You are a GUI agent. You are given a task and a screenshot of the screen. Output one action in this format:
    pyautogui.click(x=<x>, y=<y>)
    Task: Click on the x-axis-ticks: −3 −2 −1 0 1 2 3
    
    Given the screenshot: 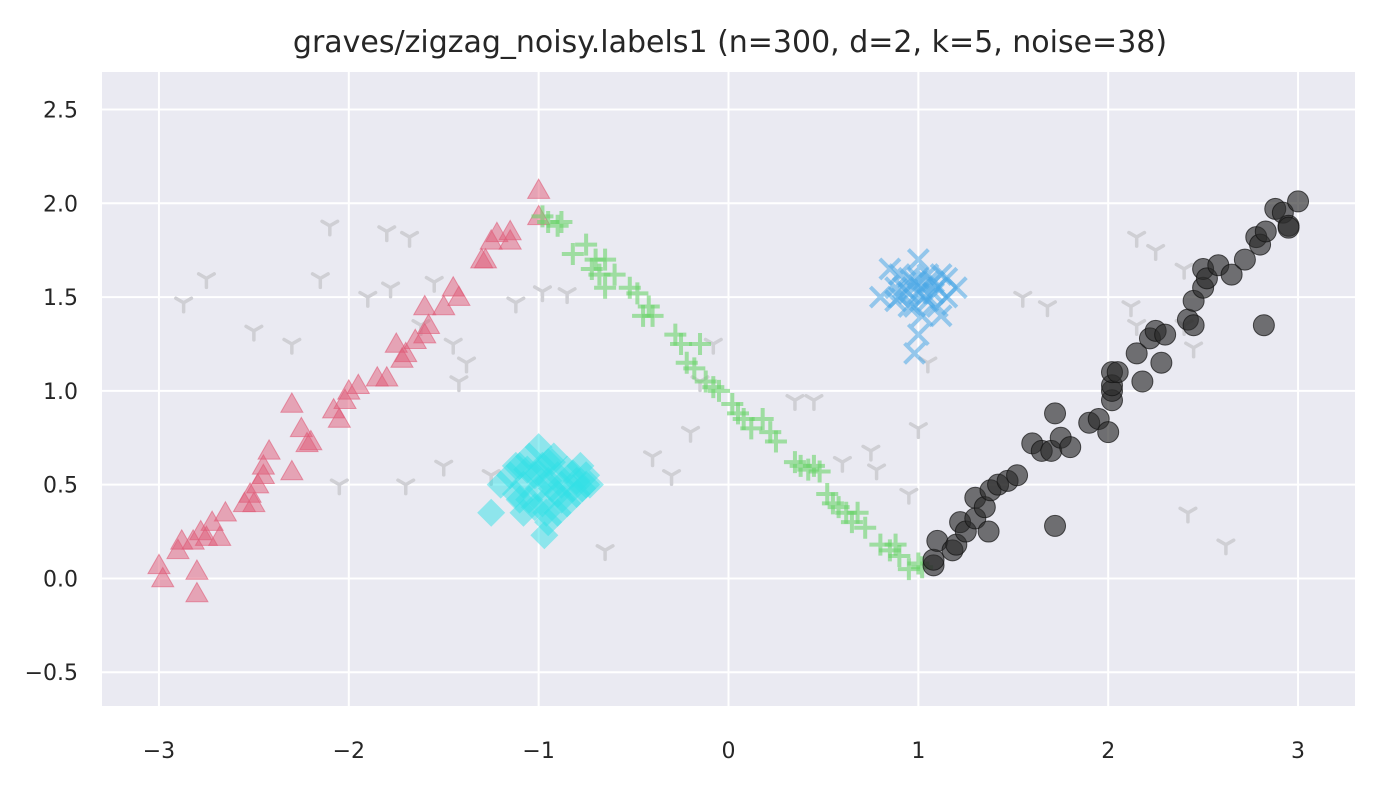 What is the action you would take?
    pyautogui.click(x=724, y=751)
    